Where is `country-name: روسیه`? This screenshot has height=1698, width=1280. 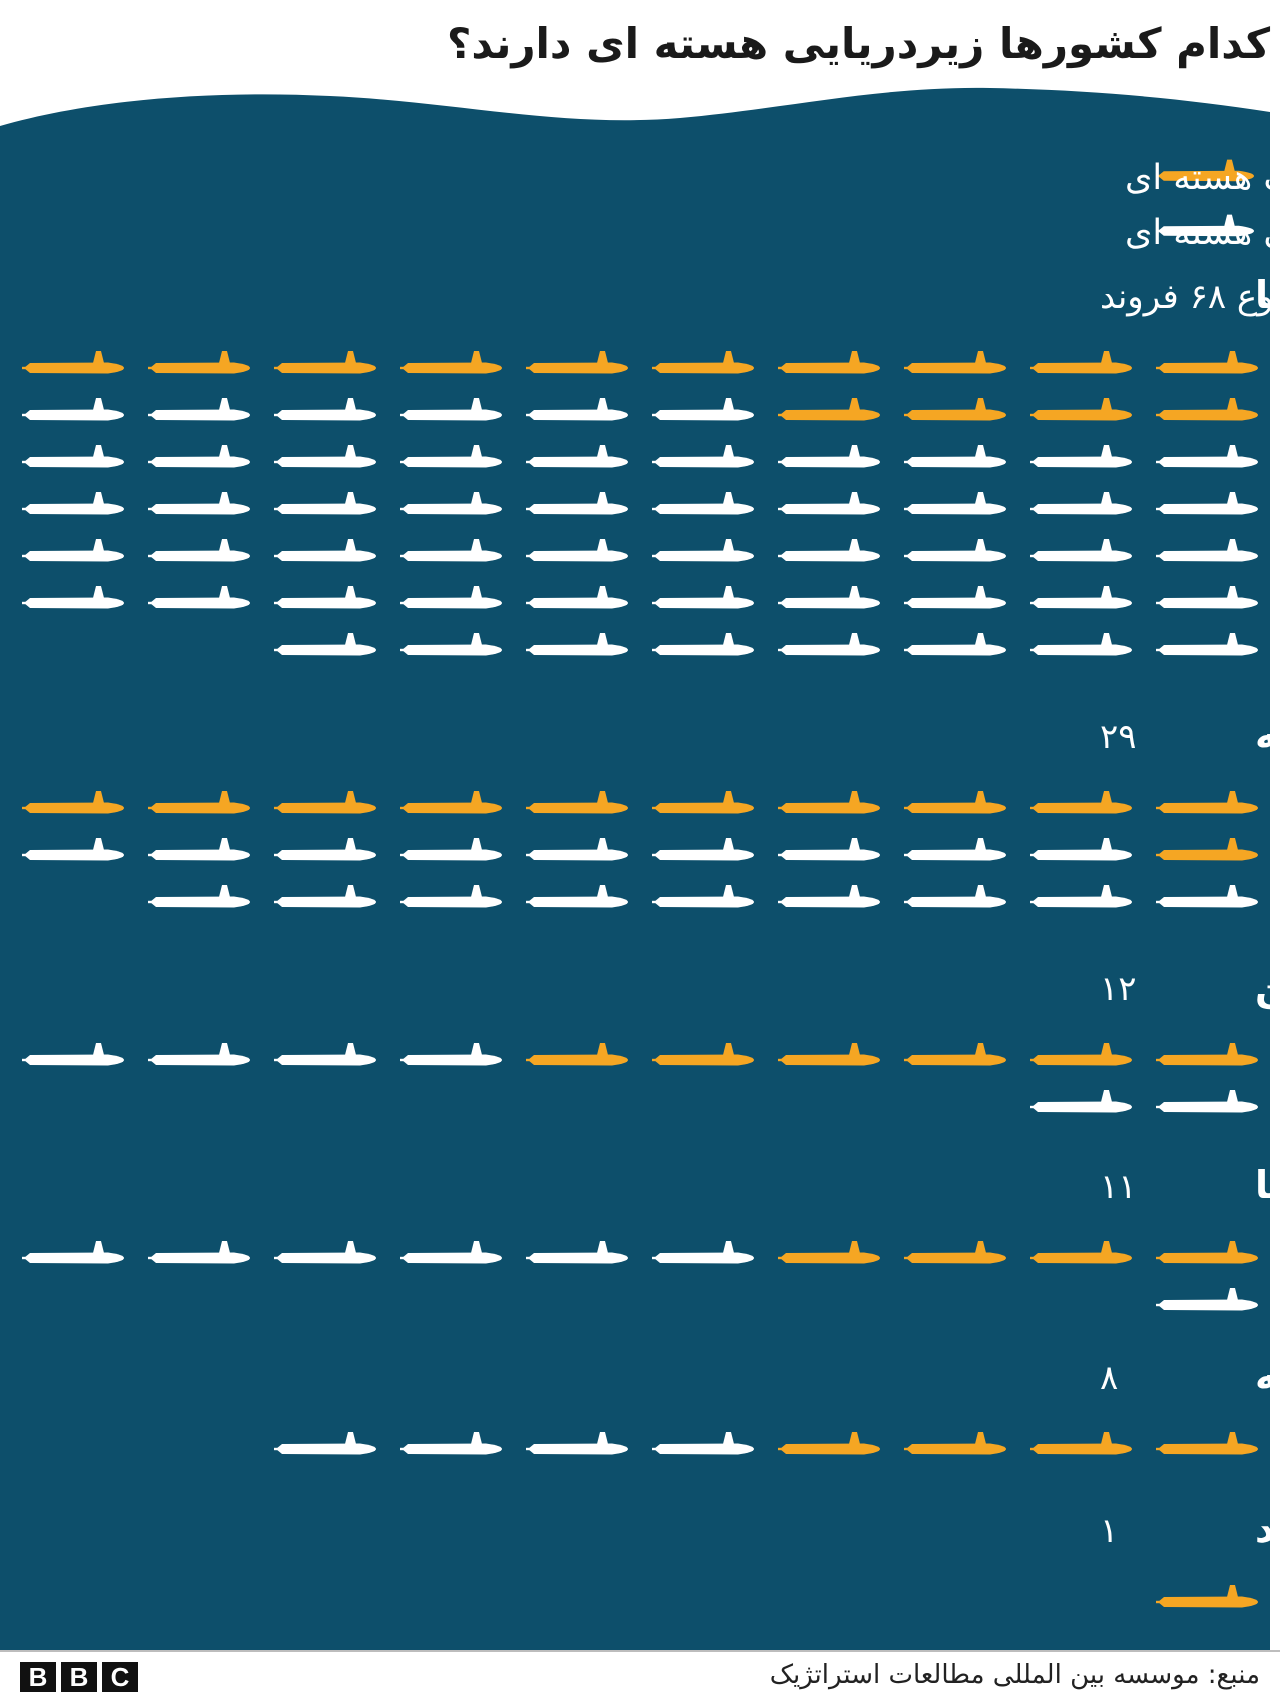
country-name: روسیه is located at coordinates (1267, 735).